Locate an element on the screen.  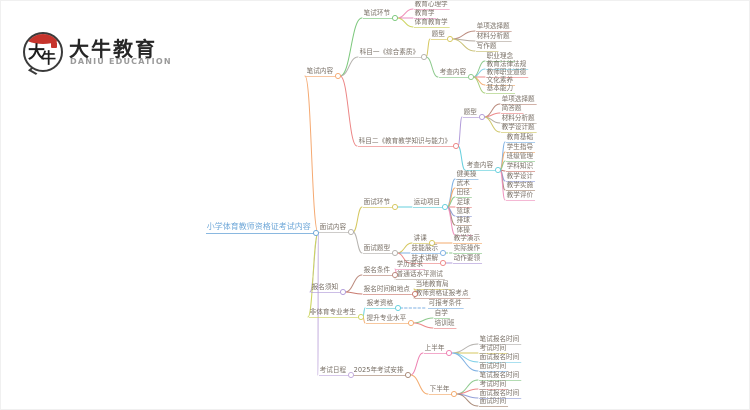
mindmap-node: 足球 is located at coordinates (464, 203).